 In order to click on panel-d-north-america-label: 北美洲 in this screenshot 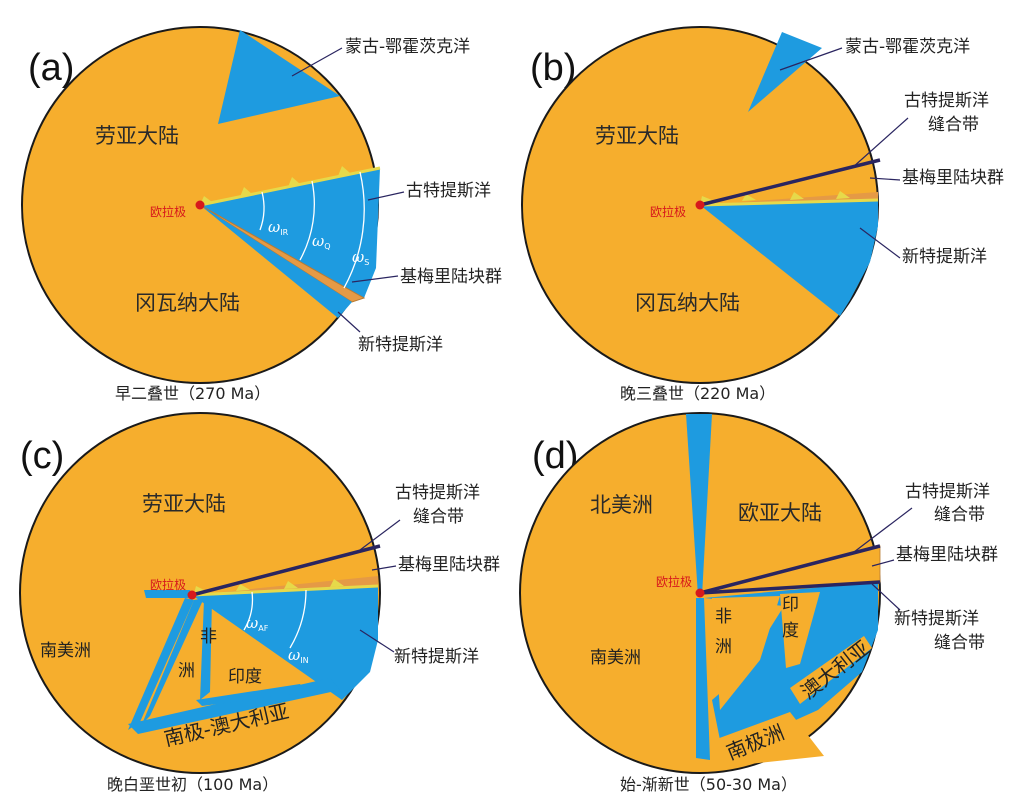, I will do `click(621, 505)`.